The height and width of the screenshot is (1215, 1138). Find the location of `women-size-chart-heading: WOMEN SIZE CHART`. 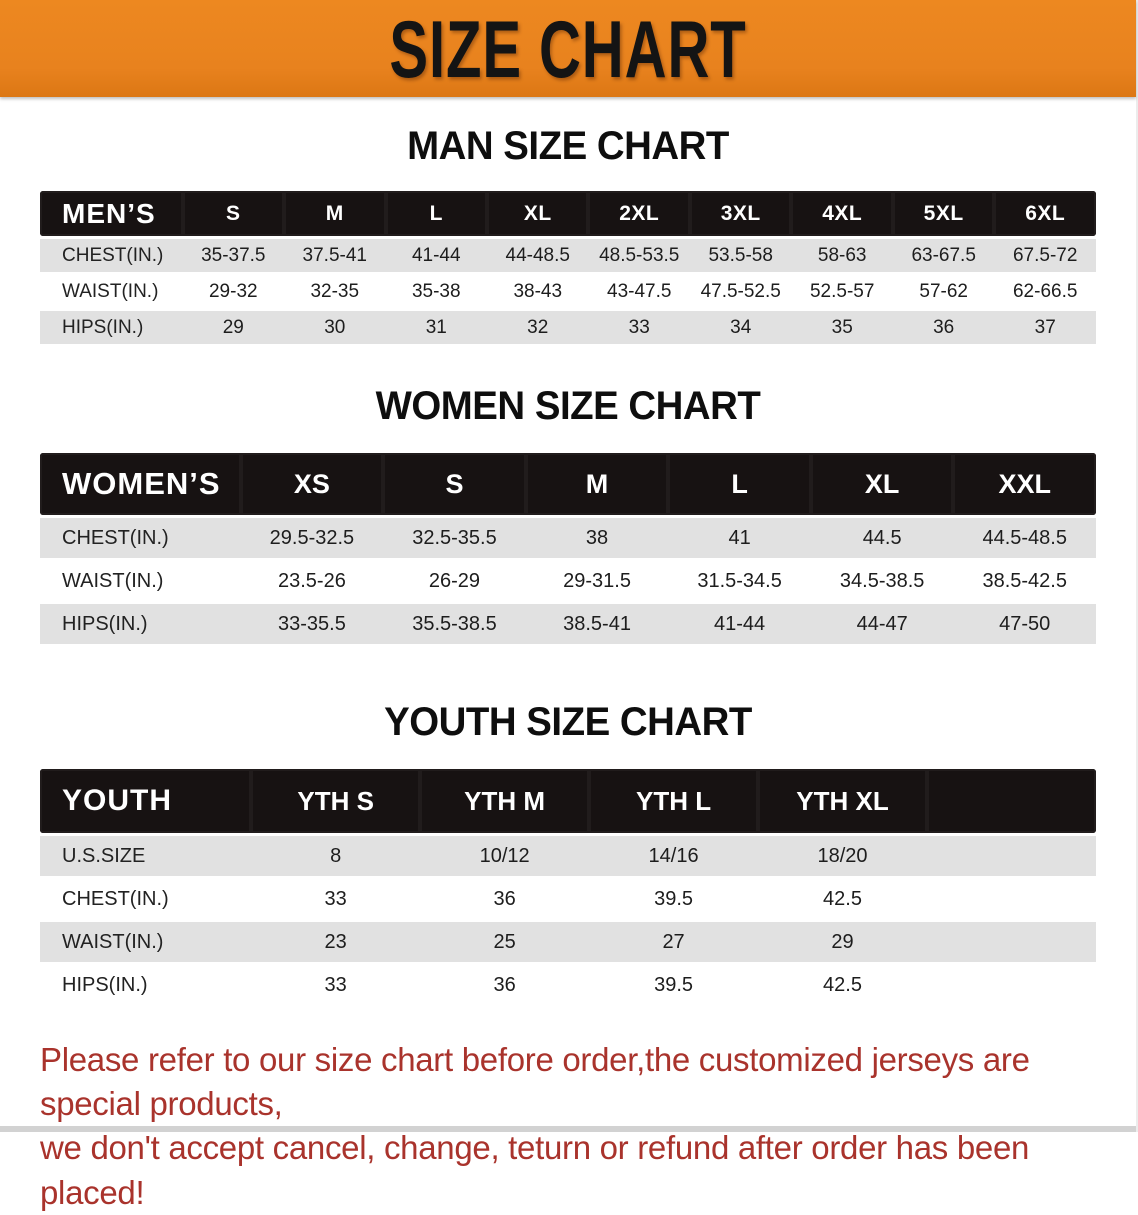

women-size-chart-heading: WOMEN SIZE CHART is located at coordinates (568, 406).